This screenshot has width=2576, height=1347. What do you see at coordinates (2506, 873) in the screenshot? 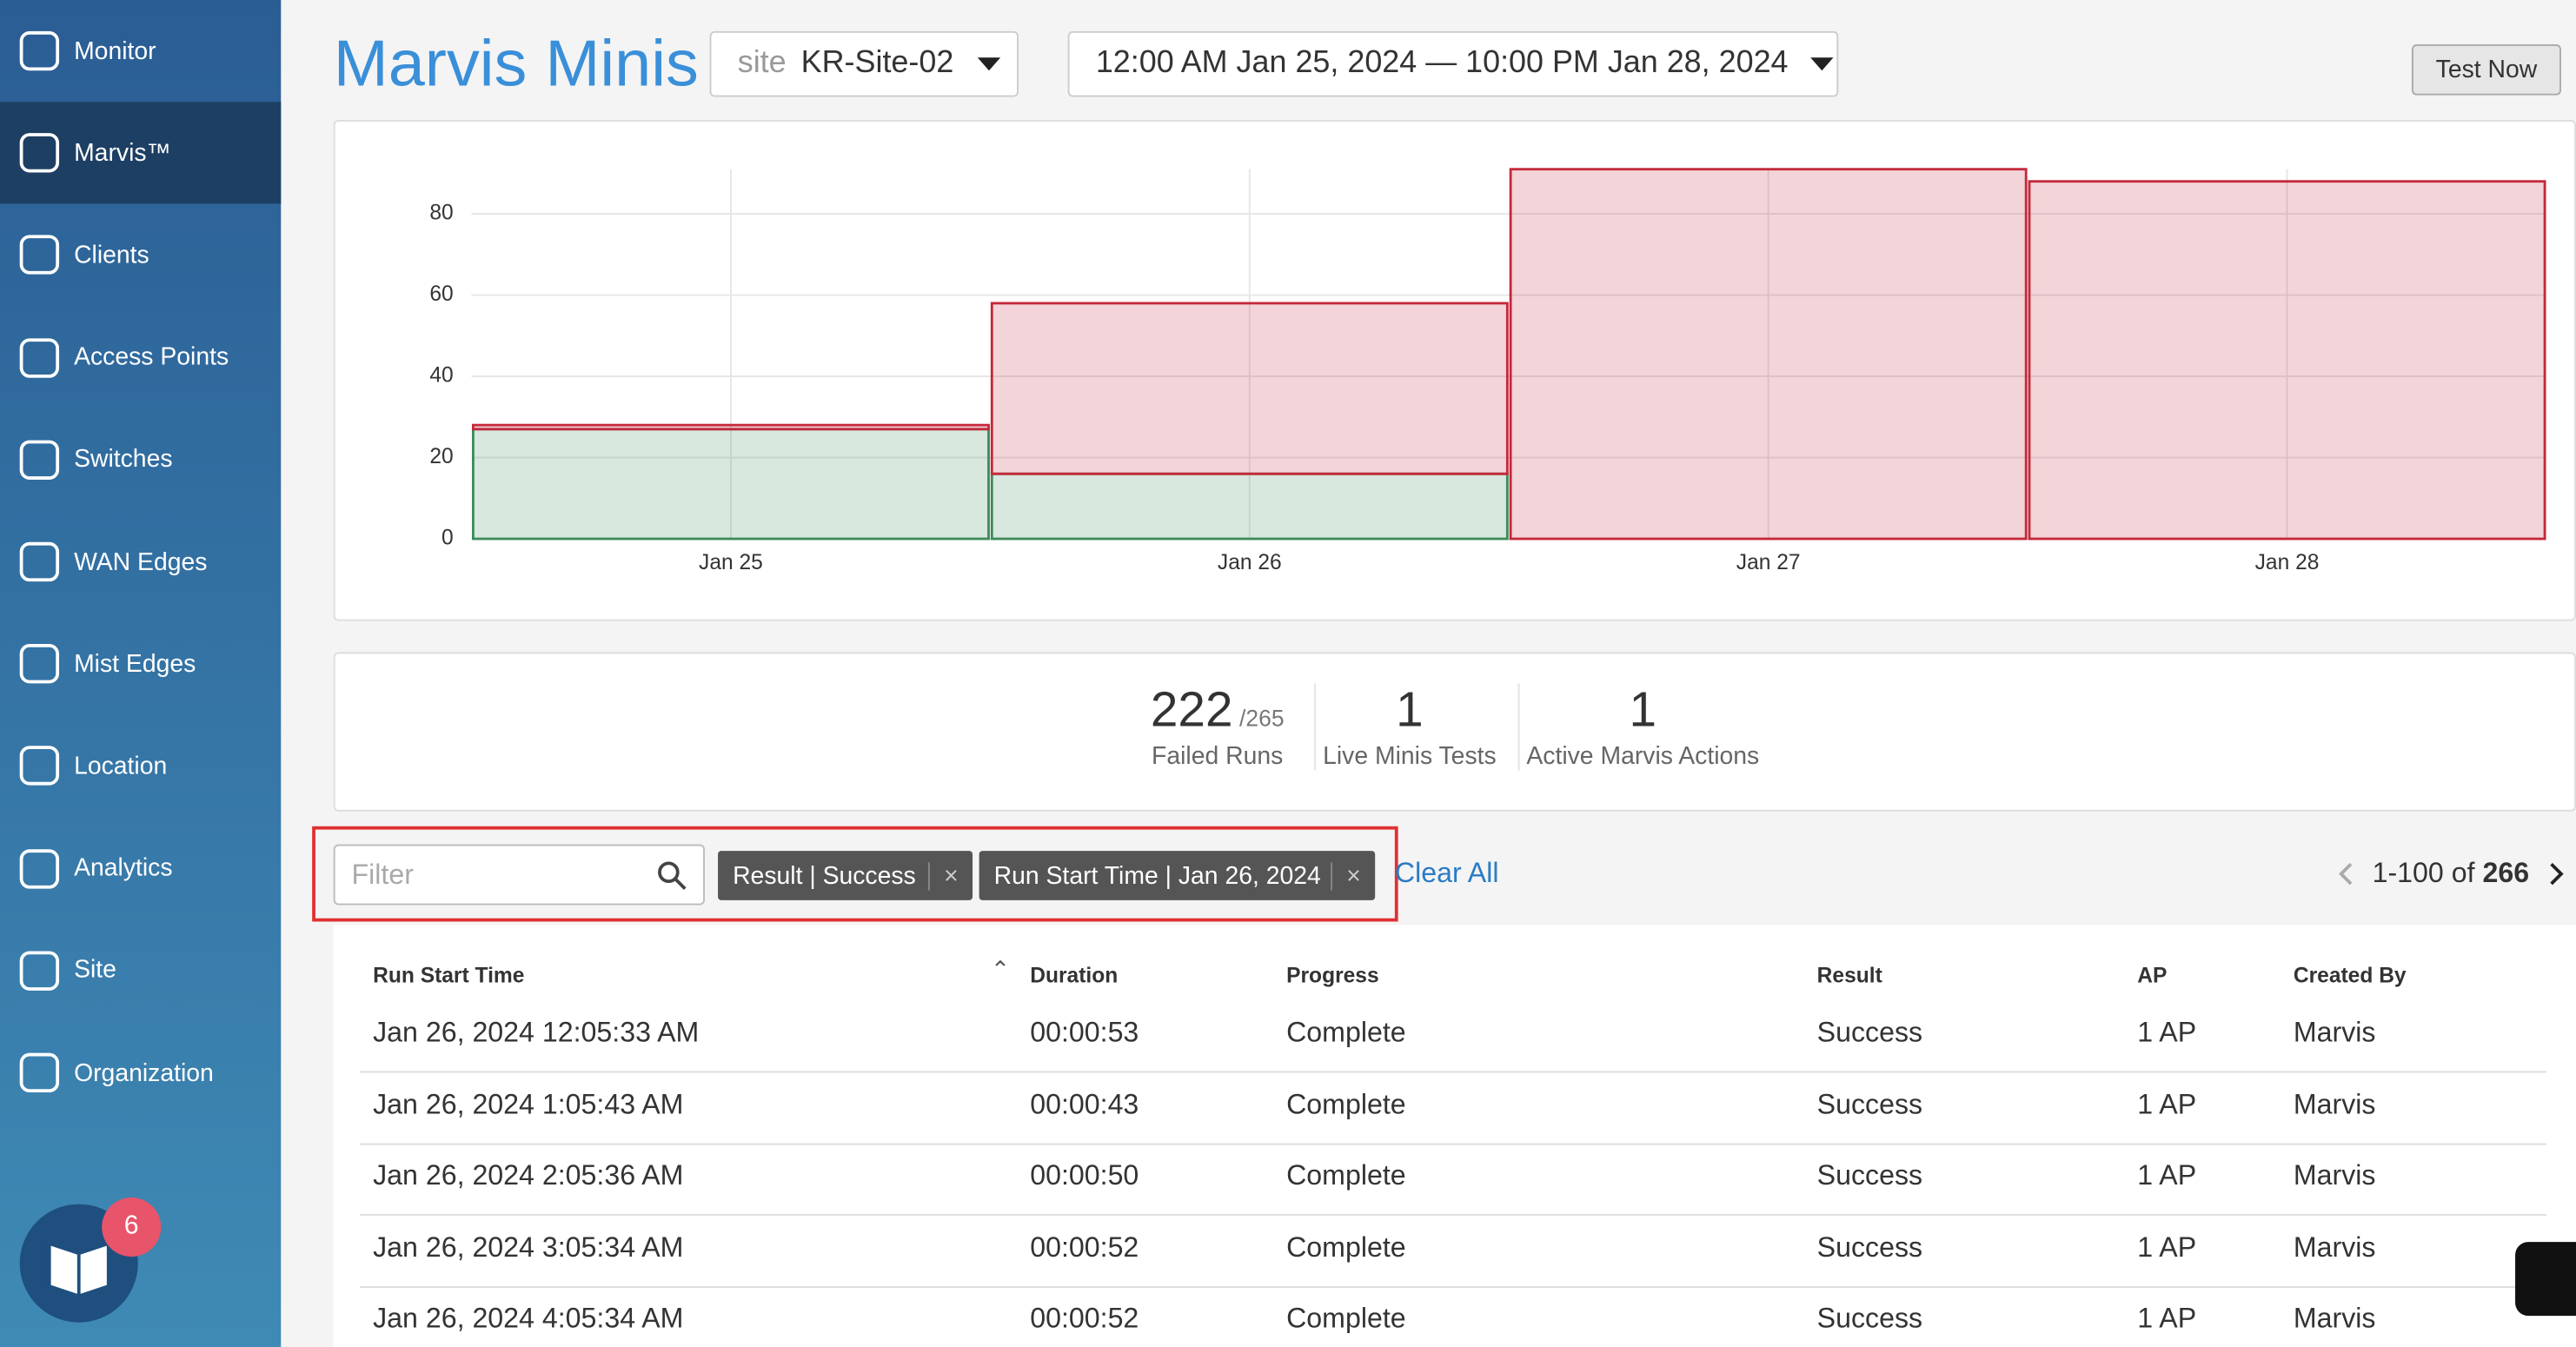
I see `page-total: 266` at bounding box center [2506, 873].